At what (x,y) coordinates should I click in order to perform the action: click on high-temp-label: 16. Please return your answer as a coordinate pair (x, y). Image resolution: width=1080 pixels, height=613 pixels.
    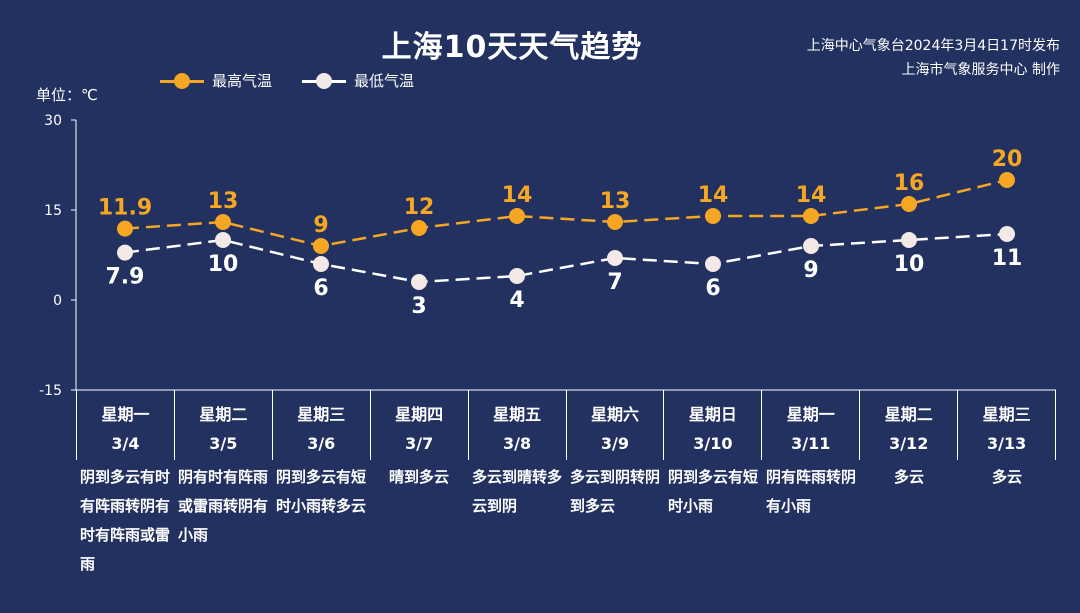
    Looking at the image, I should click on (909, 183).